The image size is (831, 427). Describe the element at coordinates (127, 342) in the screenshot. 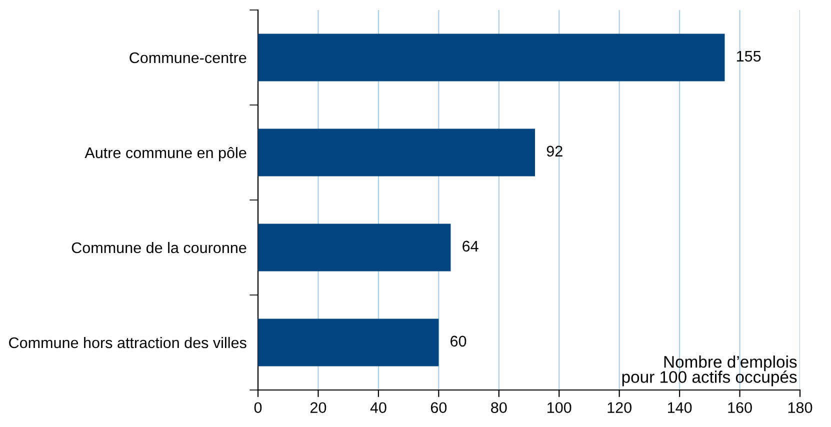

I see `y-tick-label: Commune hors attraction des villes` at that location.